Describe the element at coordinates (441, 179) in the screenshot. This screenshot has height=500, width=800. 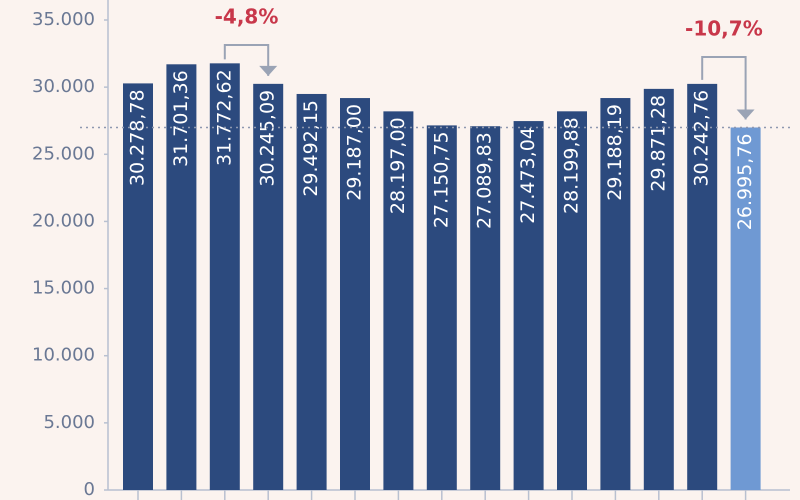
I see `value-label: 27.150,75` at that location.